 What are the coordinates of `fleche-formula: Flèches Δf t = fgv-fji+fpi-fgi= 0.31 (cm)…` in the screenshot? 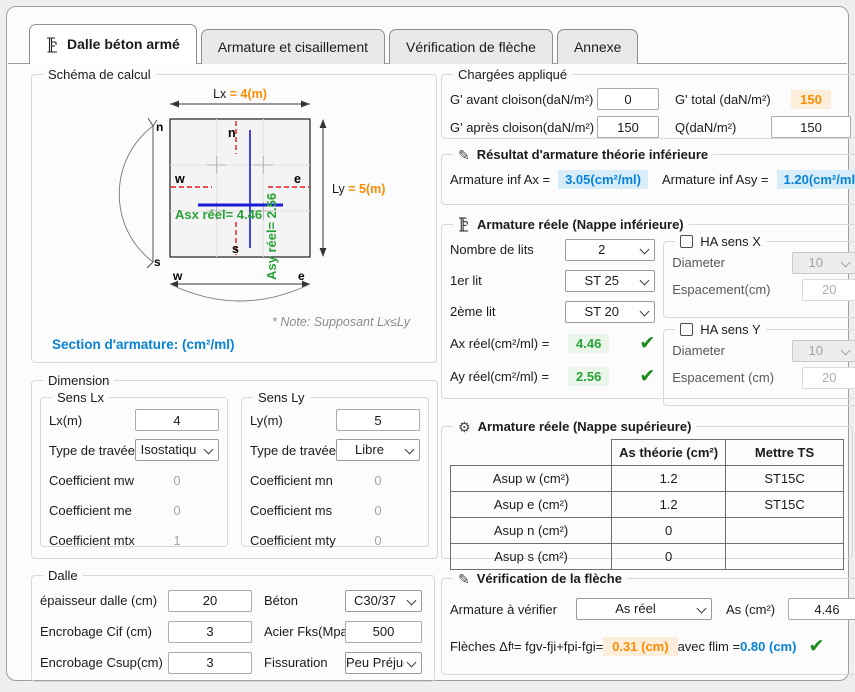 It's located at (652, 646).